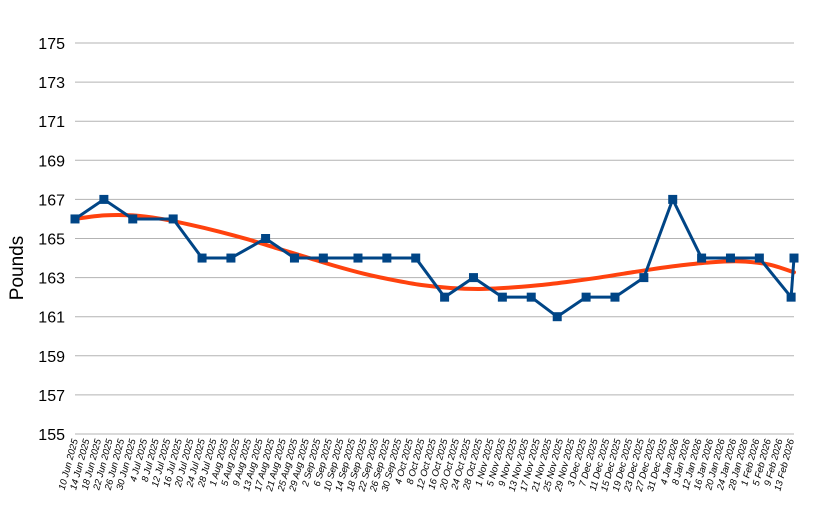 The height and width of the screenshot is (508, 817). I want to click on y-tick-label: 161, so click(51, 318).